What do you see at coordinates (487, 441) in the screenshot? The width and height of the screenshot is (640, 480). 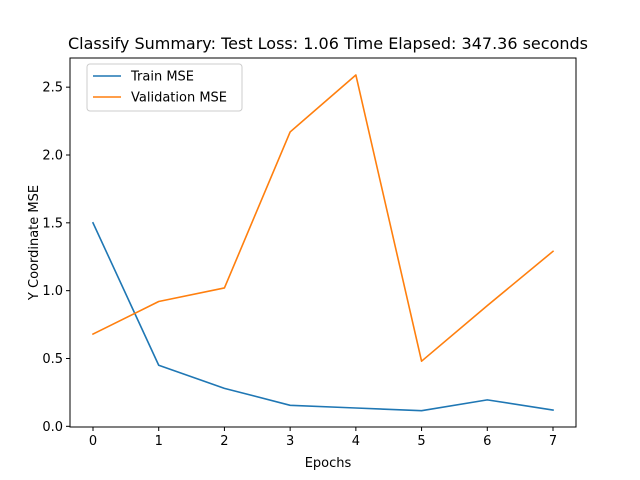 I see `x-tick-label: 6` at bounding box center [487, 441].